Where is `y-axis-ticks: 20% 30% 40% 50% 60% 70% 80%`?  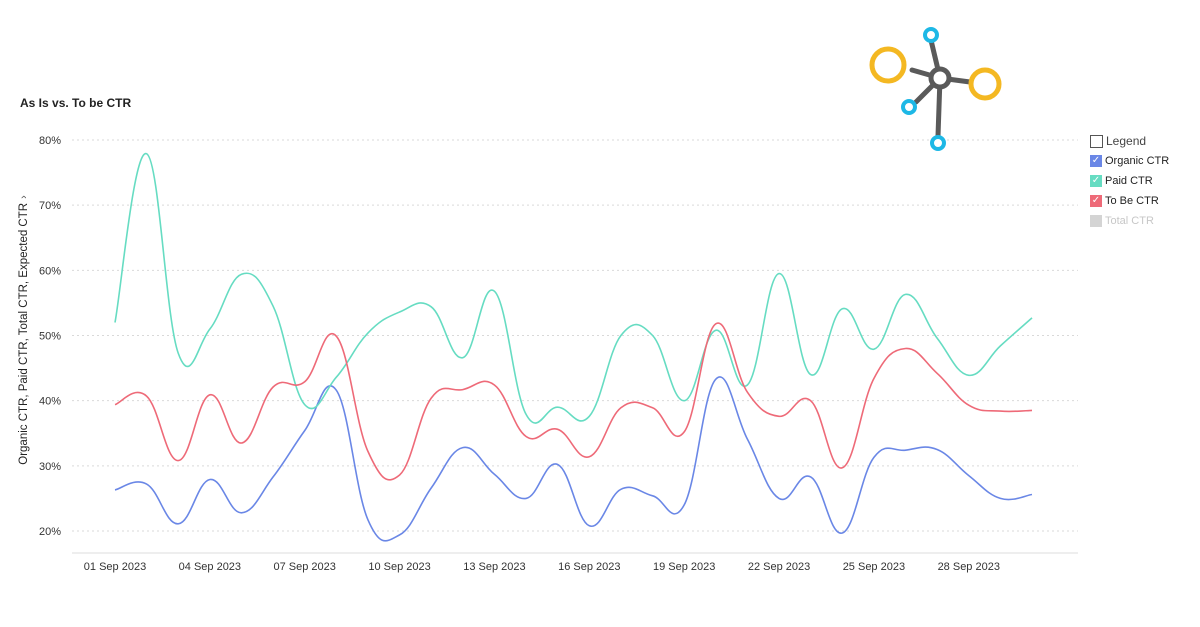 y-axis-ticks: 20% 30% 40% 50% 60% 70% 80% is located at coordinates (50, 336).